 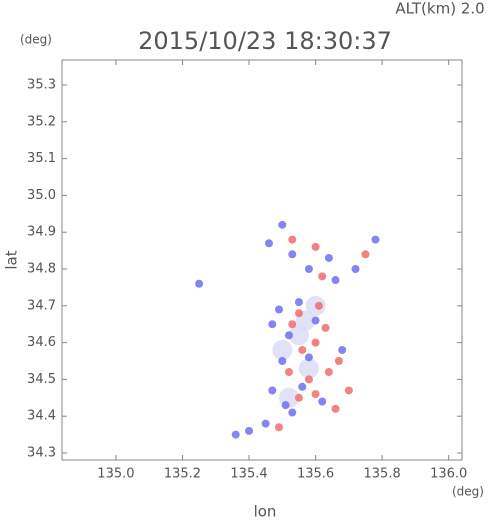 I want to click on y-tick-label: 34.9, so click(x=41, y=232).